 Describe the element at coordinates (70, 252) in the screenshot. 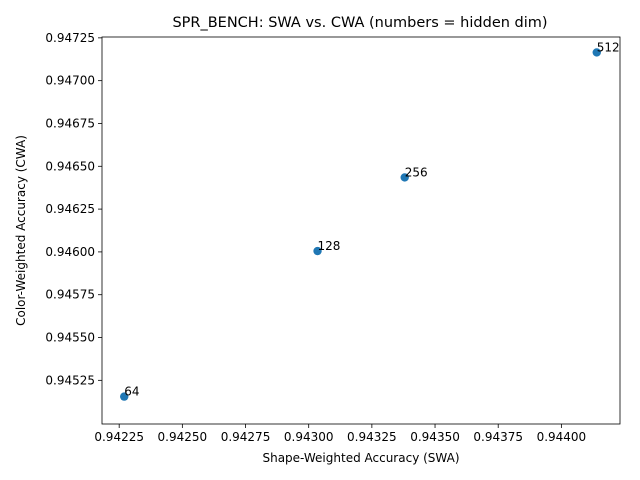

I see `y-tick-label: 0.94600` at that location.